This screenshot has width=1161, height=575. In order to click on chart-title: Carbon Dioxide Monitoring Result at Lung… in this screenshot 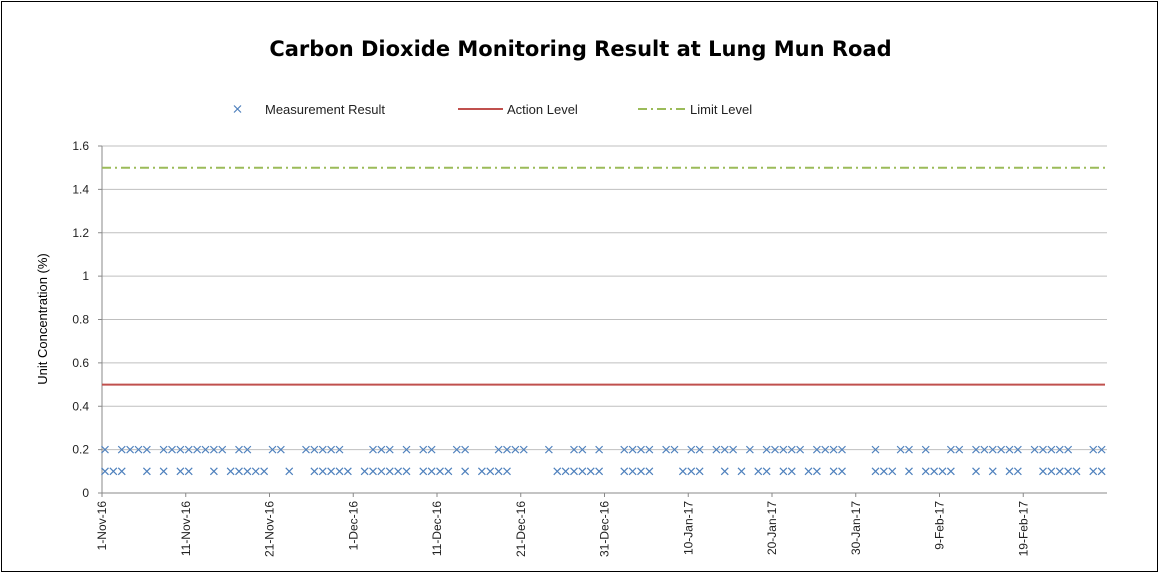, I will do `click(580, 49)`.